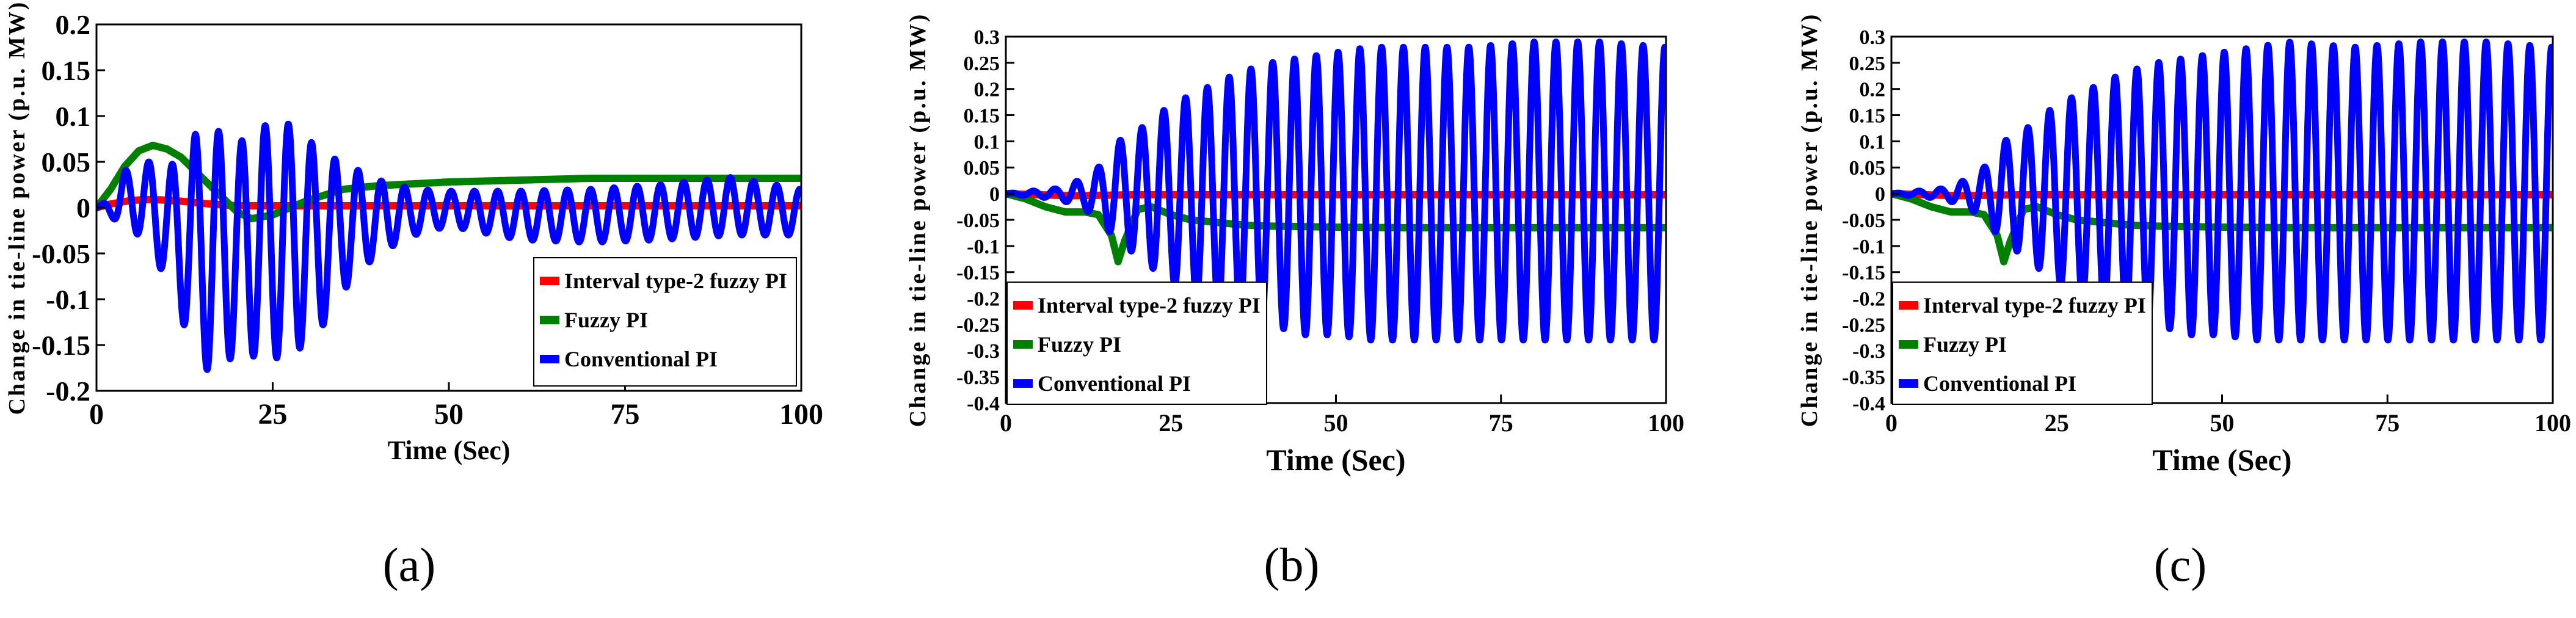  I want to click on panel-label-c: (c), so click(2180, 564).